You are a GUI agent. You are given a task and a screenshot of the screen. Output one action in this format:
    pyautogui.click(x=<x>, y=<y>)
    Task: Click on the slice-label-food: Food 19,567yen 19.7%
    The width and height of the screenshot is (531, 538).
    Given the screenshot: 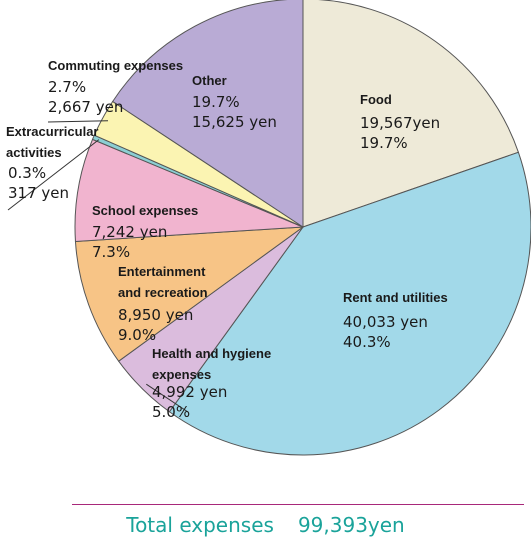 What is the action you would take?
    pyautogui.click(x=400, y=122)
    